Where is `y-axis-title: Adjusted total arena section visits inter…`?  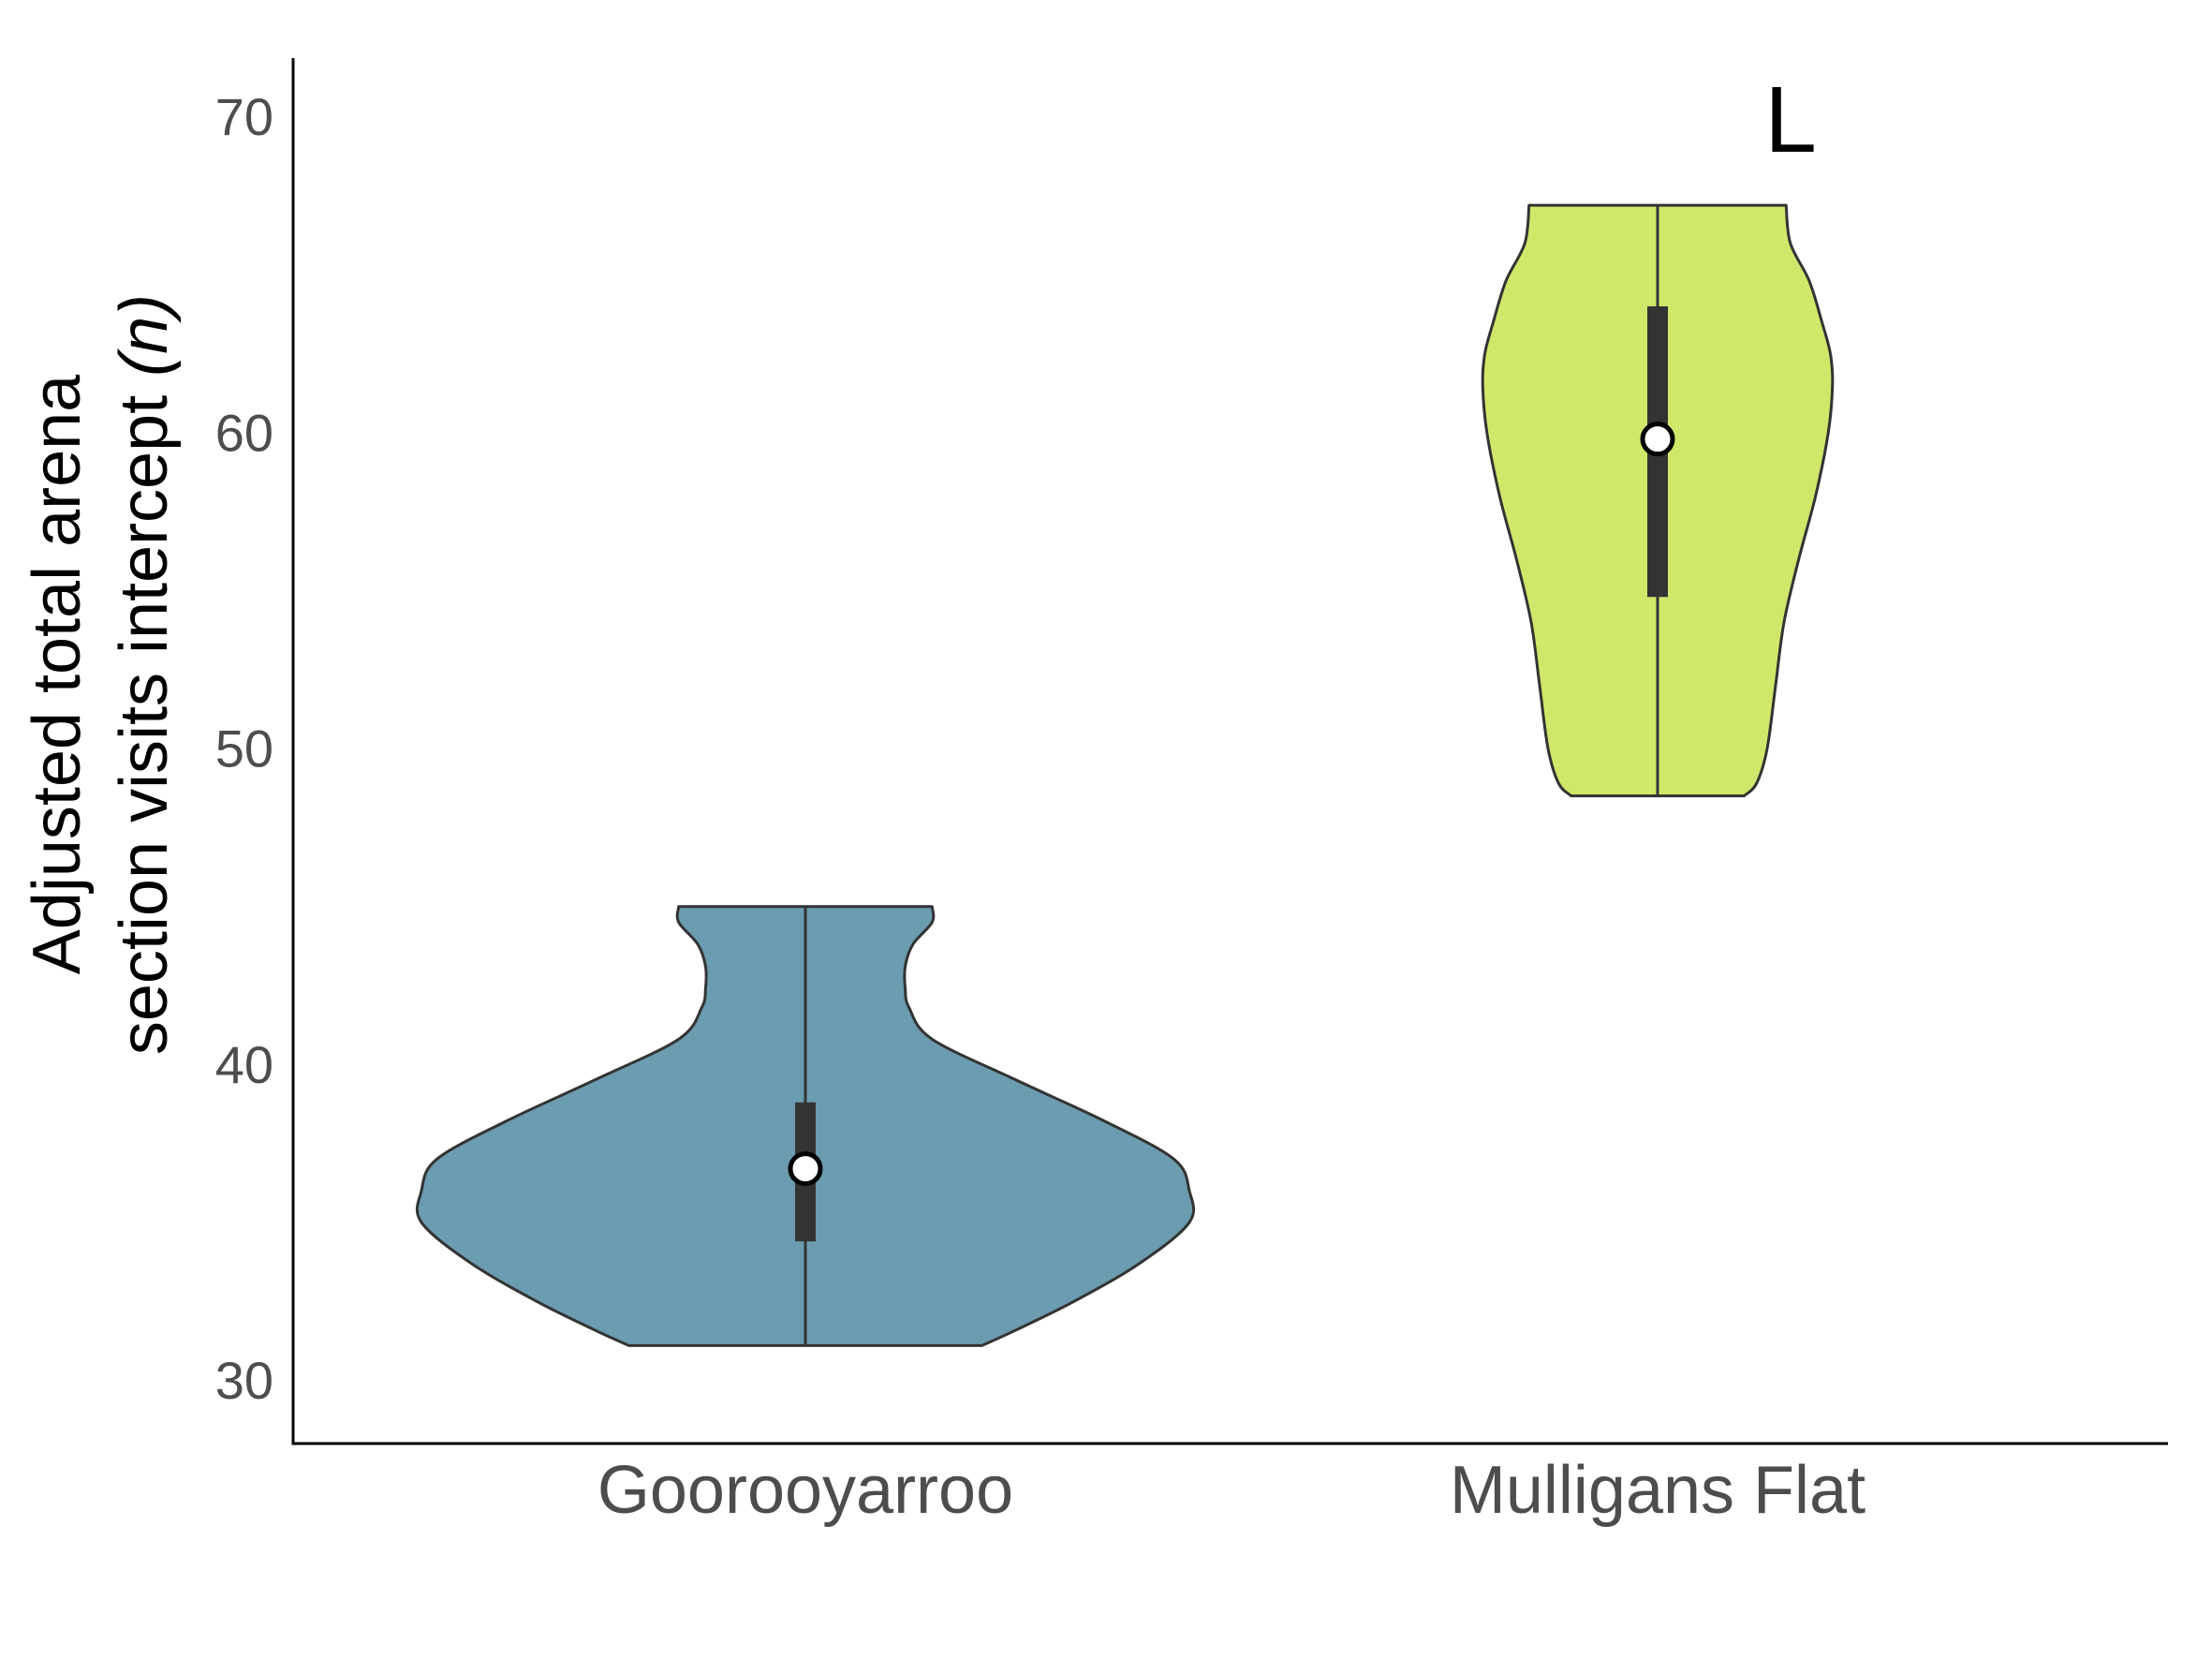 y-axis-title: Adjusted total arena section visits inter… is located at coordinates (101, 674).